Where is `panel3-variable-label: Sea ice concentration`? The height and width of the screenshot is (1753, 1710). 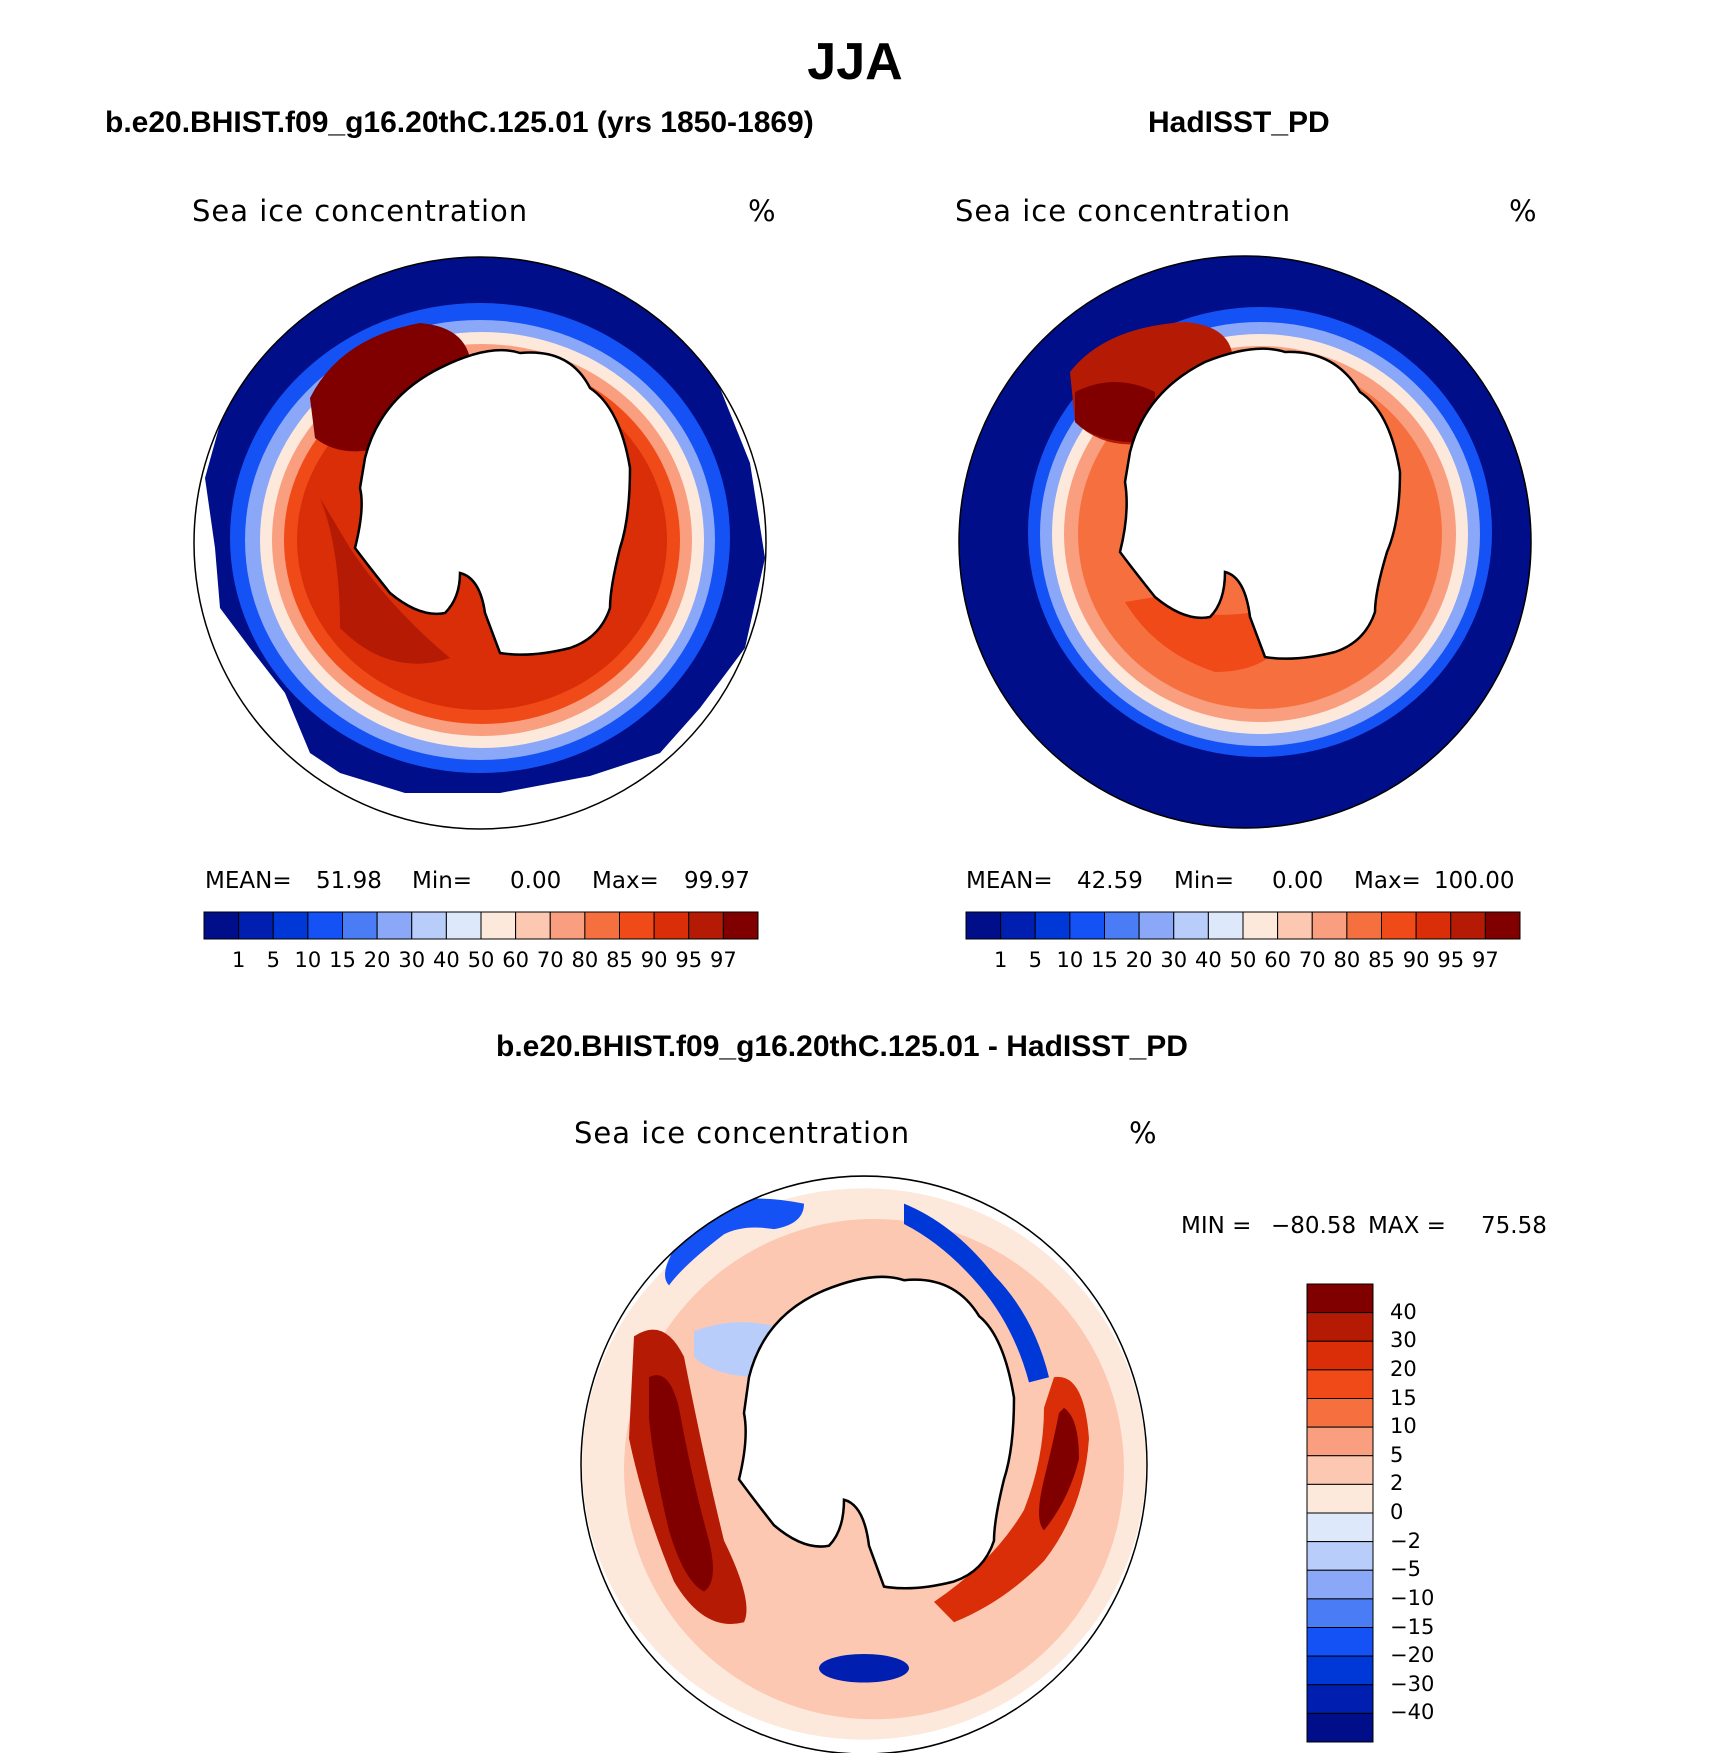
panel3-variable-label: Sea ice concentration is located at coordinates (742, 1133).